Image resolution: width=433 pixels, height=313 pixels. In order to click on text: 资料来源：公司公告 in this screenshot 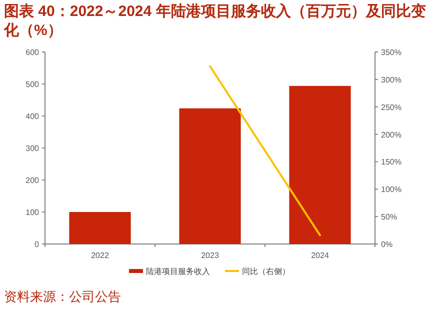, I will do `click(62, 297)`.